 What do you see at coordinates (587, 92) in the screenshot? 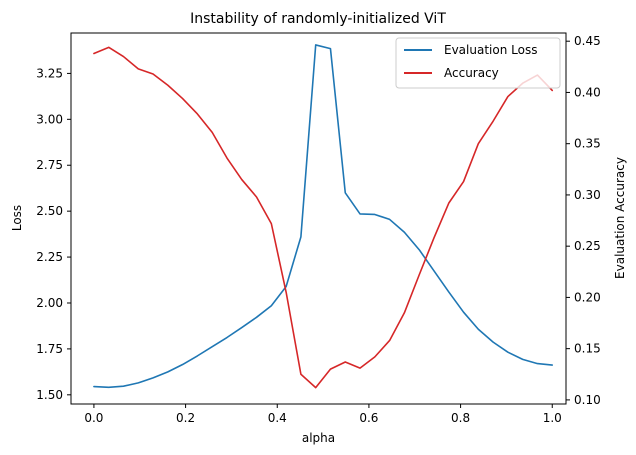
I see `y-right-tick-label: 0.40` at bounding box center [587, 92].